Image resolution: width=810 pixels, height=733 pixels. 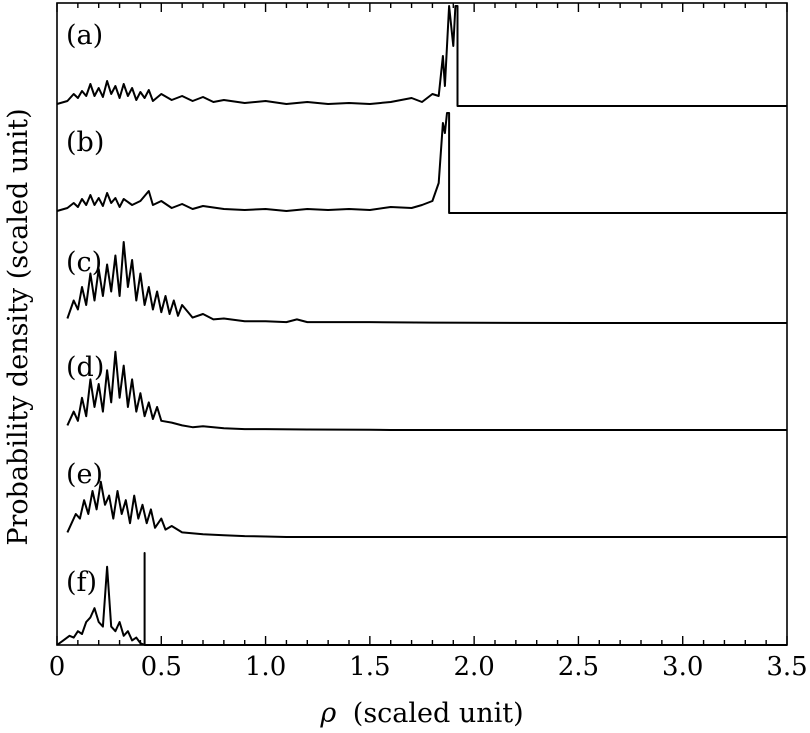 What do you see at coordinates (81, 582) in the screenshot?
I see `panel-label: (f)` at bounding box center [81, 582].